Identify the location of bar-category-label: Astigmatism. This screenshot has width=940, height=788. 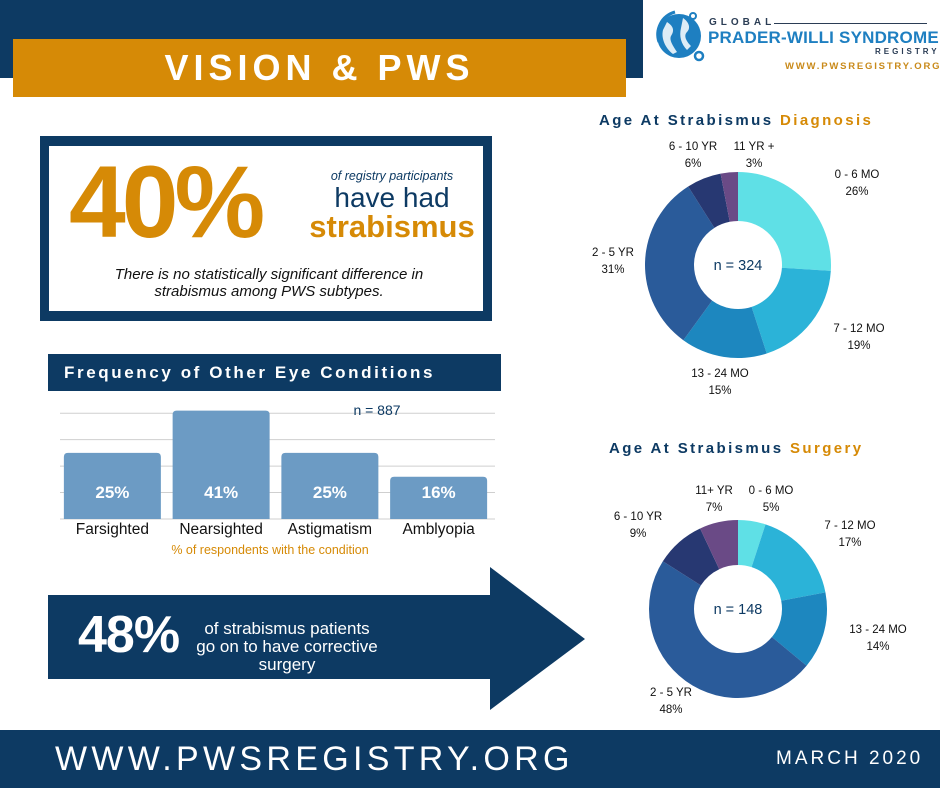
(330, 529).